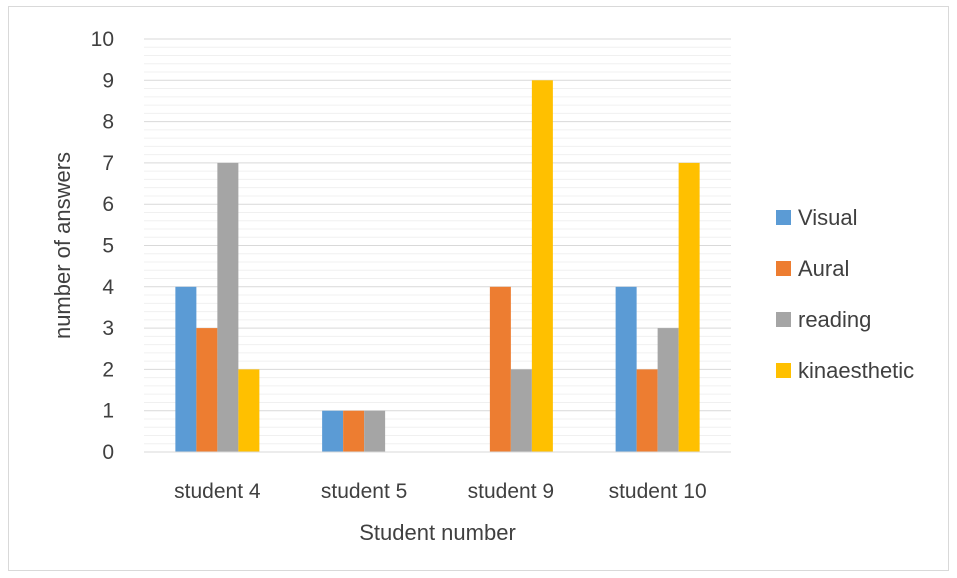  Describe the element at coordinates (108, 204) in the screenshot. I see `y-tick-label: 6` at that location.